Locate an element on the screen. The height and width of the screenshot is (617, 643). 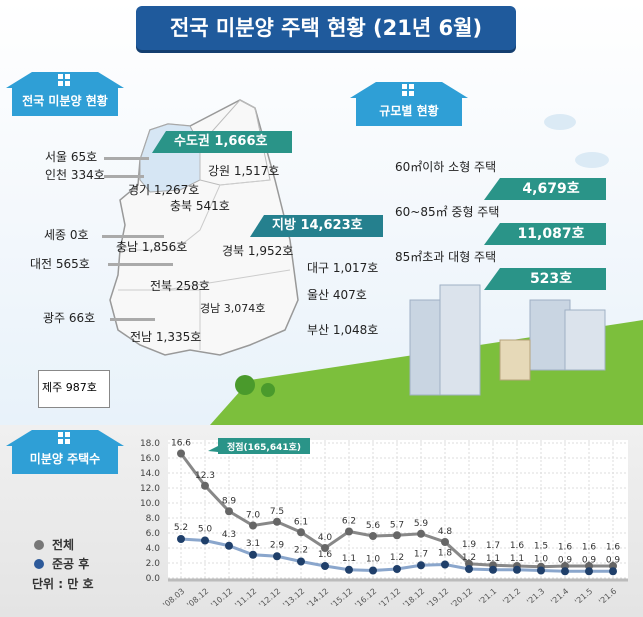
x-tick-label: '10.12 is located at coordinates (221, 598).